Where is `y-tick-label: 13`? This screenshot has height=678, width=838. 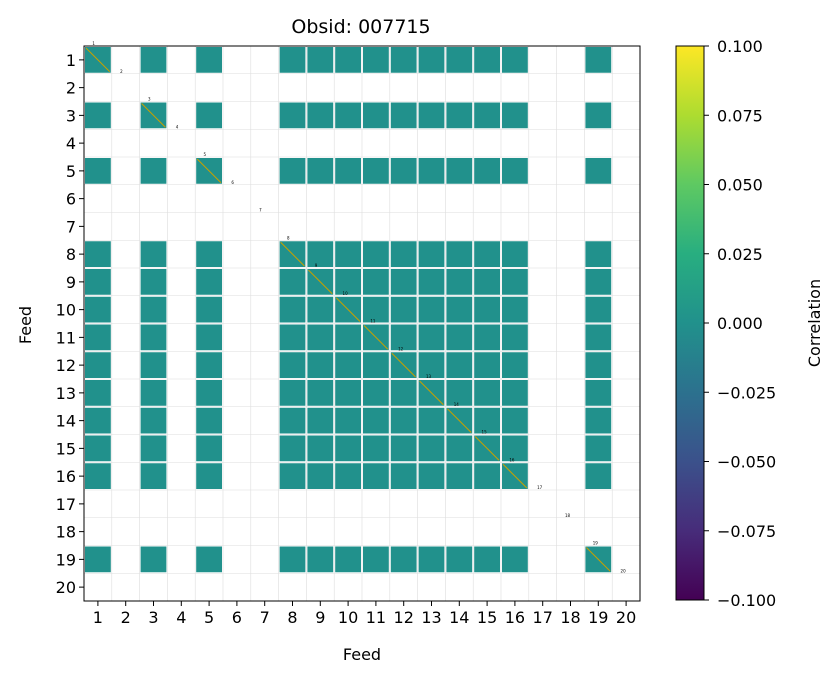
y-tick-label: 13 is located at coordinates (66, 393).